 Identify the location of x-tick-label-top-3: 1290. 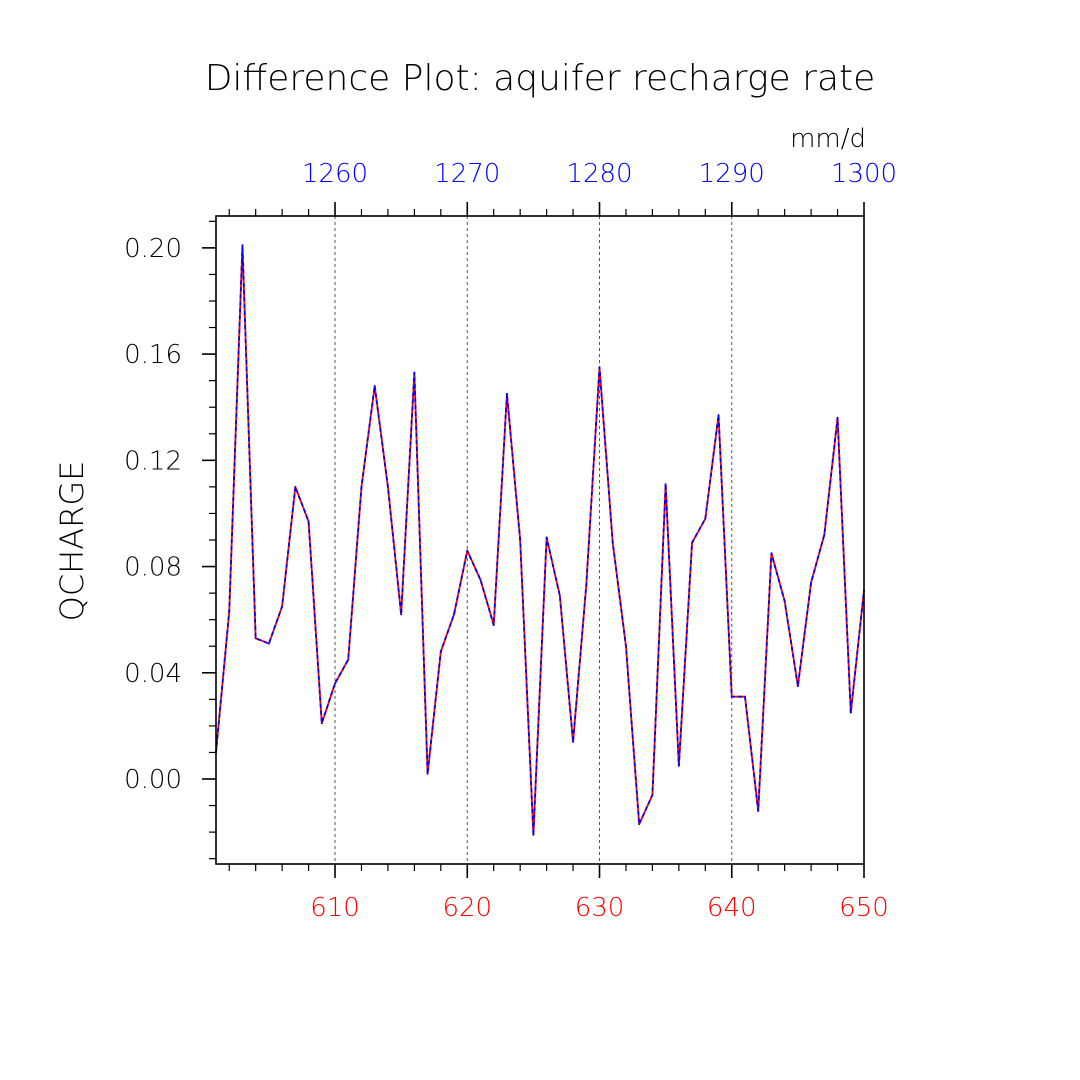
(732, 174).